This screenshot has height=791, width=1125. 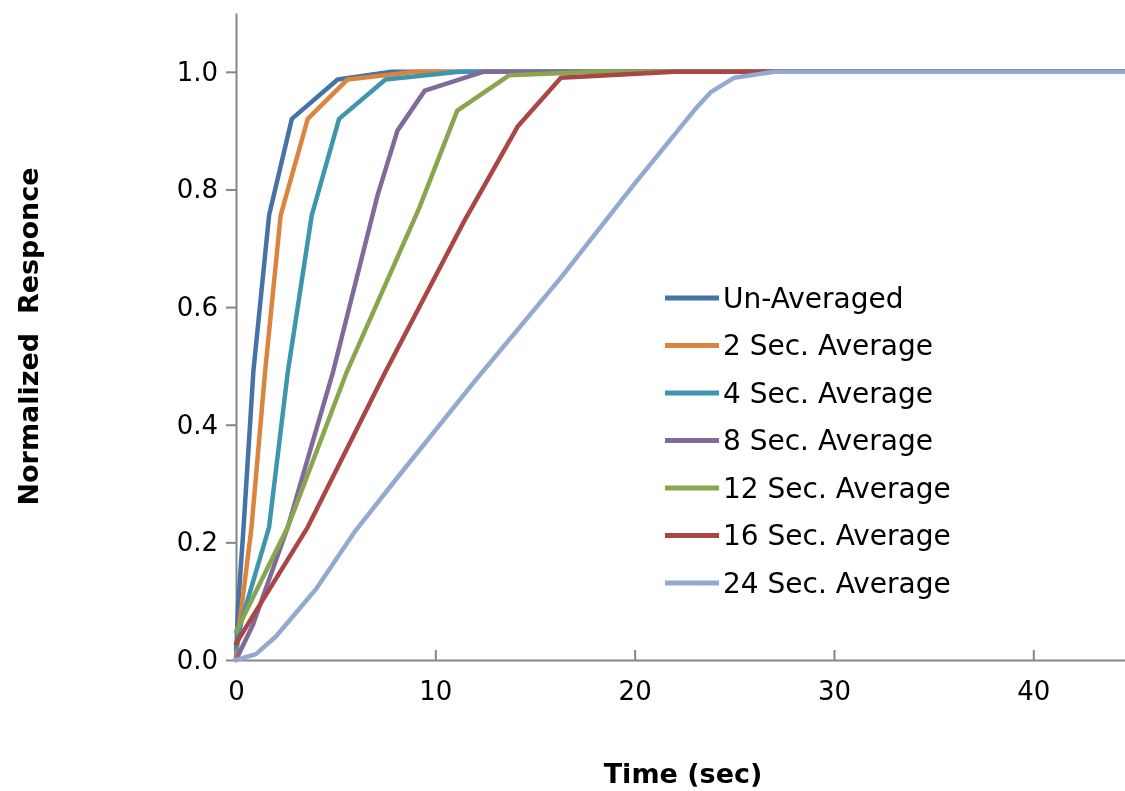 I want to click on y-tick-label: 0.6, so click(x=197, y=306).